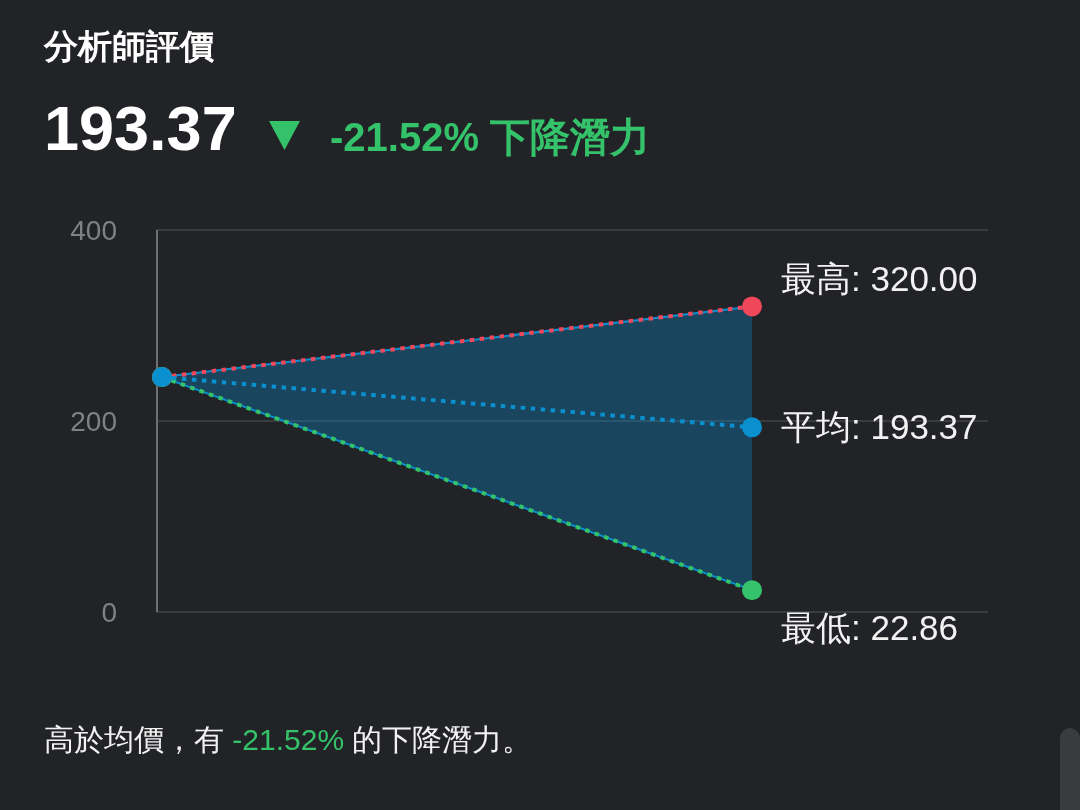  Describe the element at coordinates (879, 279) in the screenshot. I see `data-label: 最高: 320.00` at that location.